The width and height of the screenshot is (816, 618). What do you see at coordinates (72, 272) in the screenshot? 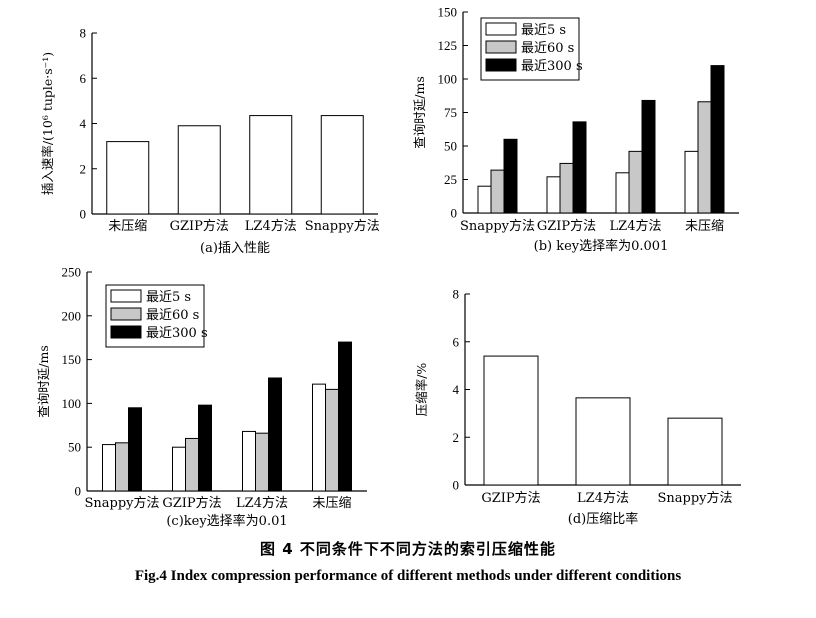
I see `y-tick-label: 250` at bounding box center [72, 272].